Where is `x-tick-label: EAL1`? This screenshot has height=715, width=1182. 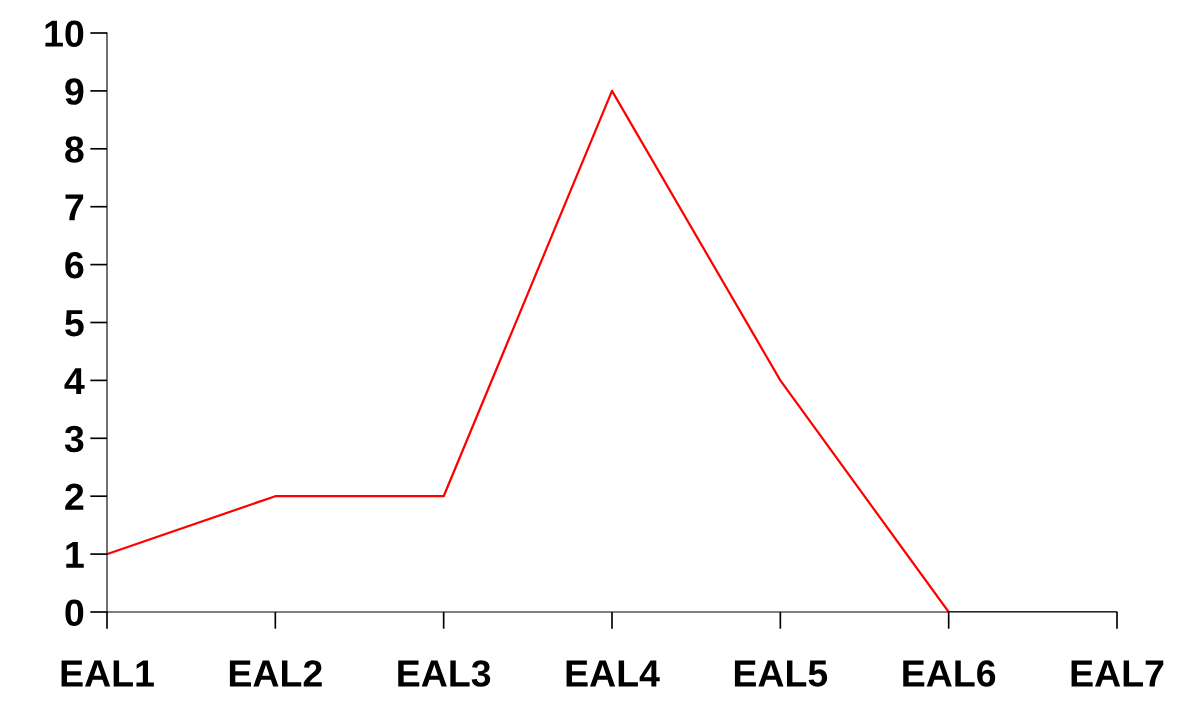 x-tick-label: EAL1 is located at coordinates (107, 673).